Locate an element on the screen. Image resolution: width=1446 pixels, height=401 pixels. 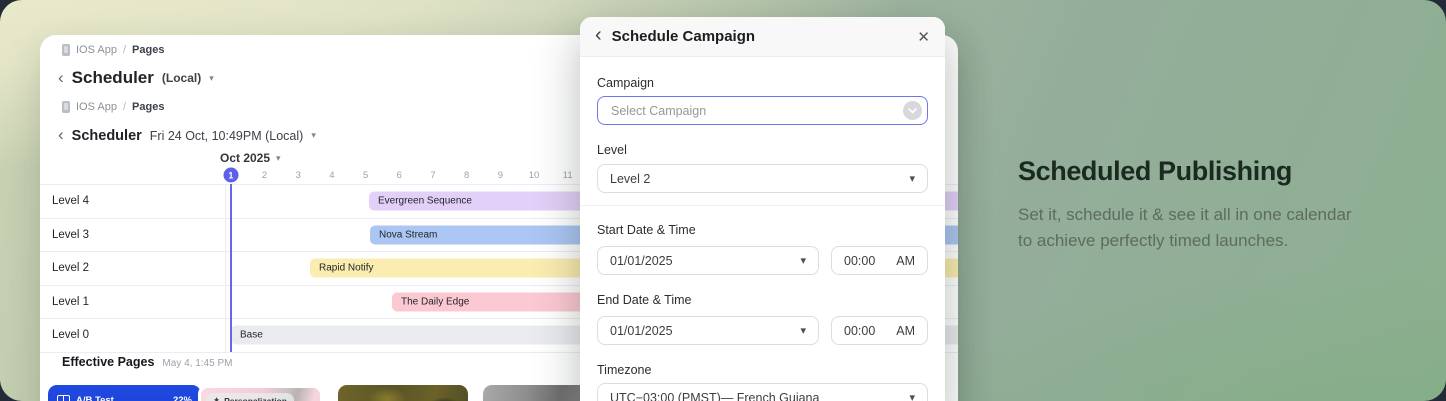
page-title-local: ‹ Scheduler (Local) ▾ is located at coordinates (136, 78).